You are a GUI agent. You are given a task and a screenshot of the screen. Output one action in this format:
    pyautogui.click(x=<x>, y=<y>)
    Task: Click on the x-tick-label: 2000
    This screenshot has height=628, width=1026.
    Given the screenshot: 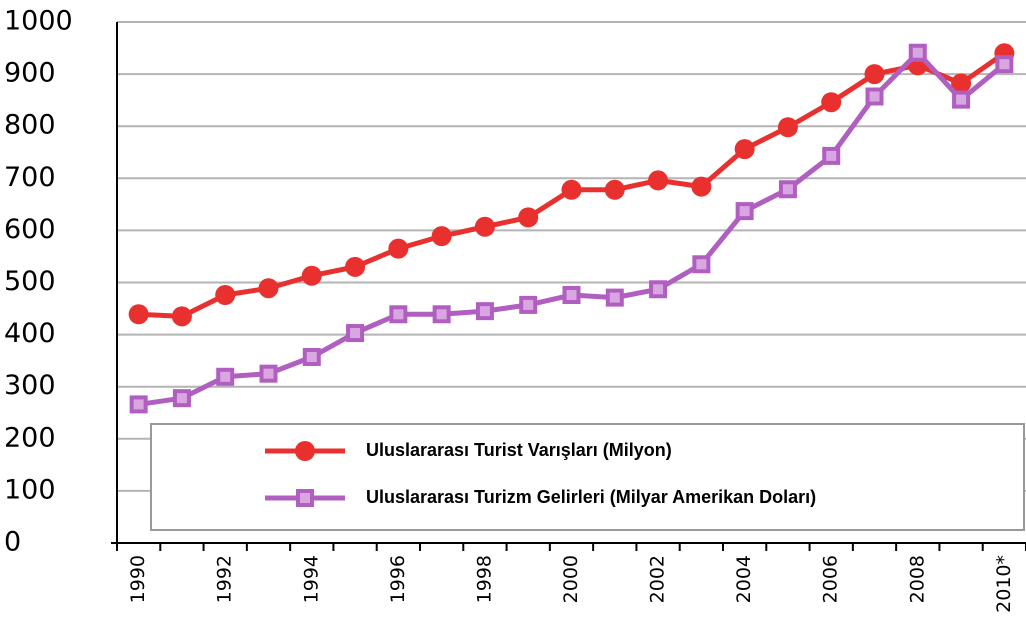 What is the action you would take?
    pyautogui.click(x=571, y=579)
    